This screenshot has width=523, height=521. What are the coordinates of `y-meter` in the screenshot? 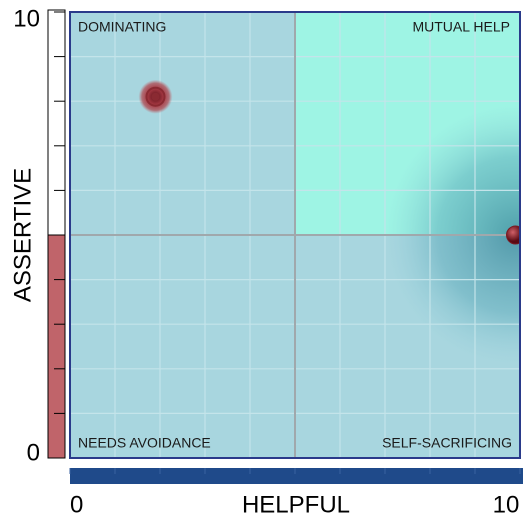 It's located at (56, 346).